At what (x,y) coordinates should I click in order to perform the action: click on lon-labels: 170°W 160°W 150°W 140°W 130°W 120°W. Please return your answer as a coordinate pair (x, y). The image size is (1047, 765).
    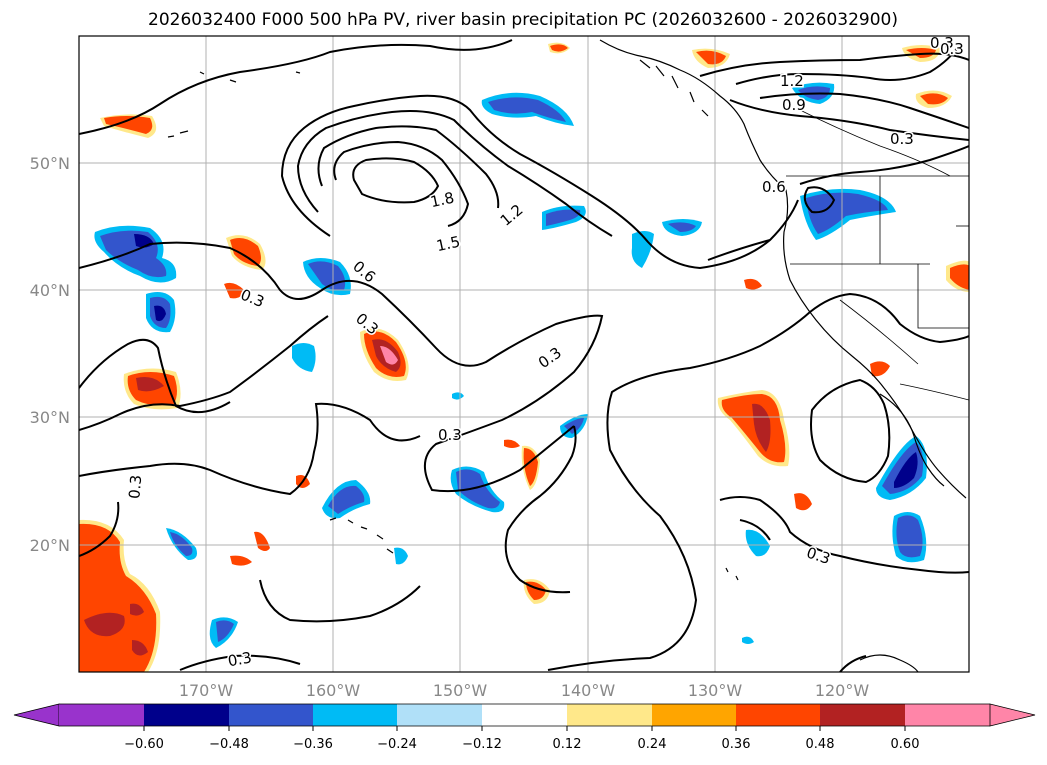
    Looking at the image, I should click on (524, 690).